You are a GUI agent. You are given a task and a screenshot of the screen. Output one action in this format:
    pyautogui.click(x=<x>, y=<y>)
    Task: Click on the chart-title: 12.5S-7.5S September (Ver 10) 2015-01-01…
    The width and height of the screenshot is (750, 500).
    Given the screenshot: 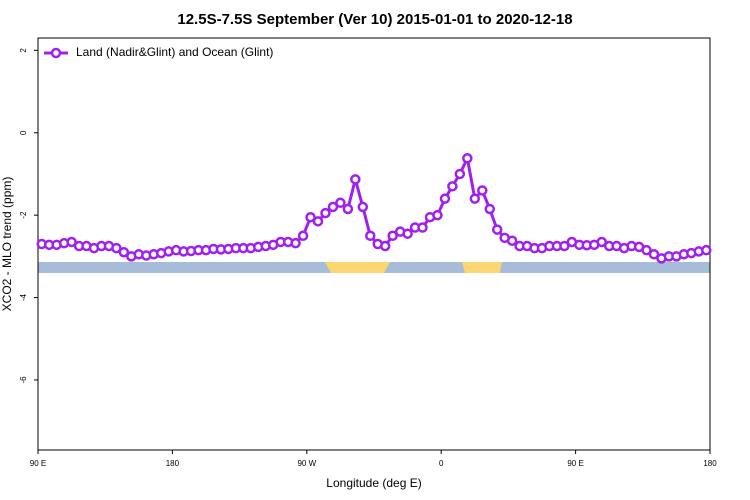 What is the action you would take?
    pyautogui.click(x=374, y=19)
    